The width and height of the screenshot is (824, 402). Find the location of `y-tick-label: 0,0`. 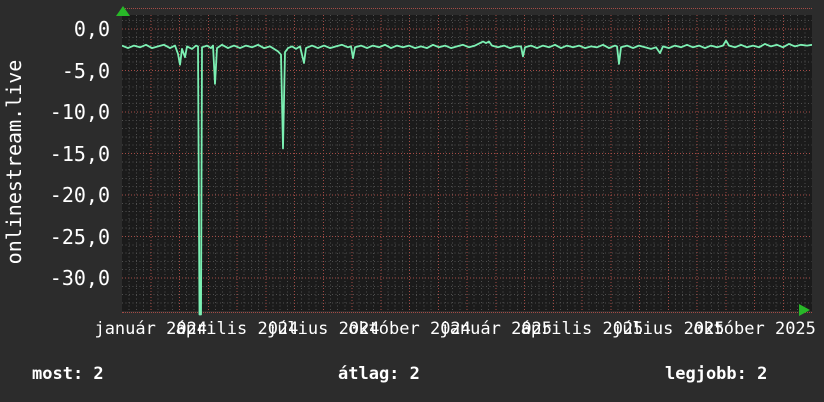

y-tick-label: 0,0 is located at coordinates (91, 29).